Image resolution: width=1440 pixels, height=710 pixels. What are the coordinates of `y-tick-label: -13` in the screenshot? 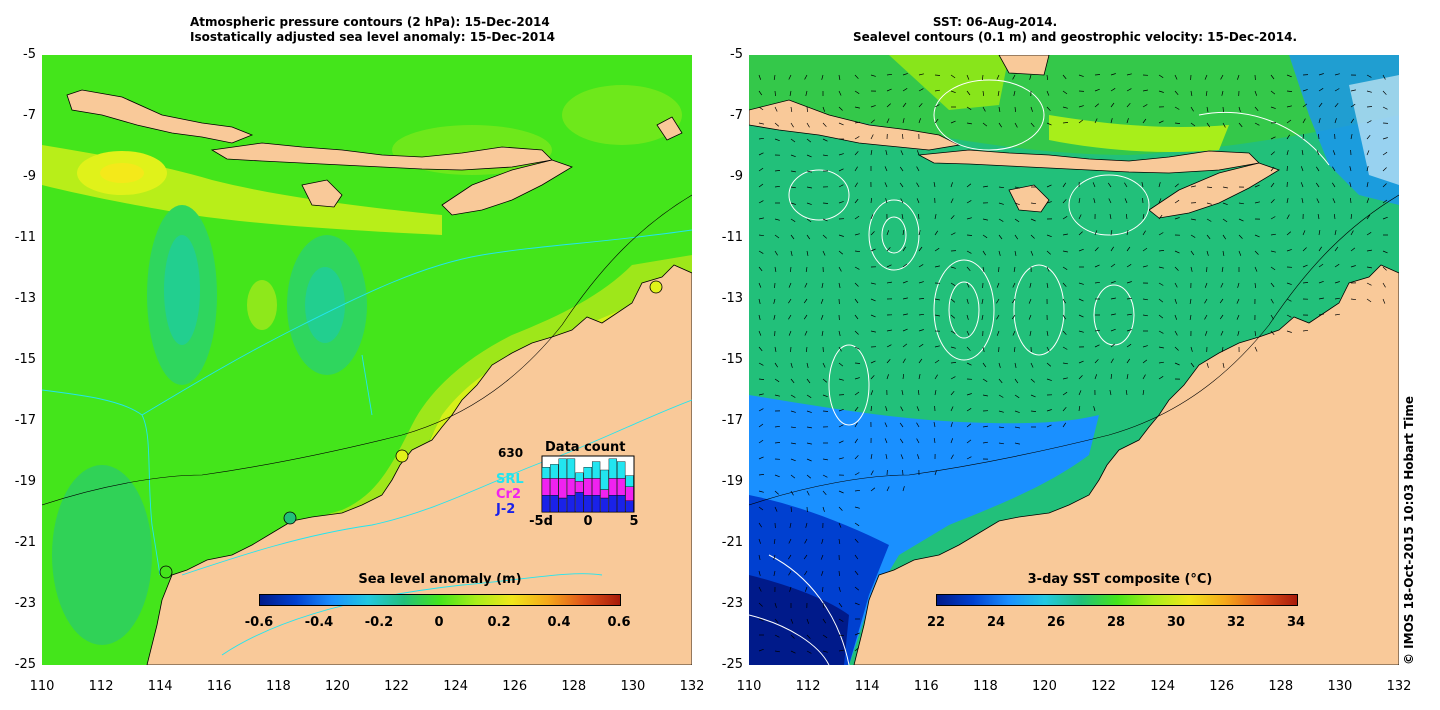 It's located at (732, 298).